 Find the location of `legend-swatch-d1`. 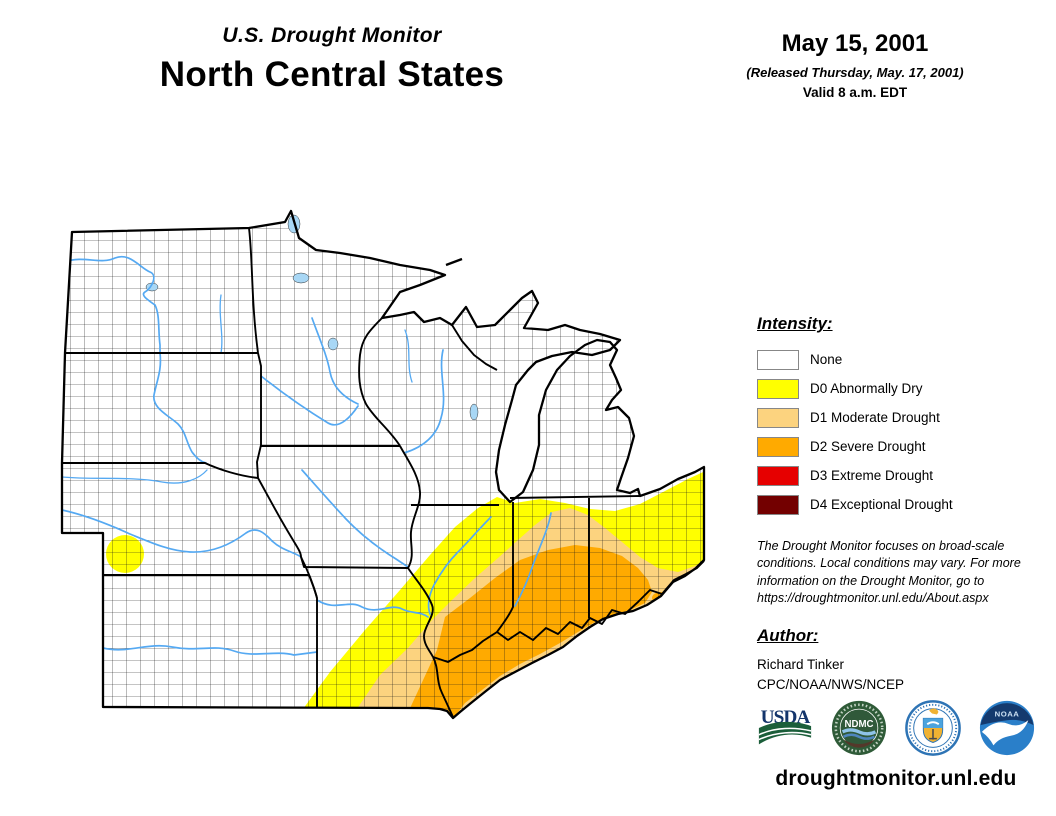

legend-swatch-d1 is located at coordinates (778, 417).